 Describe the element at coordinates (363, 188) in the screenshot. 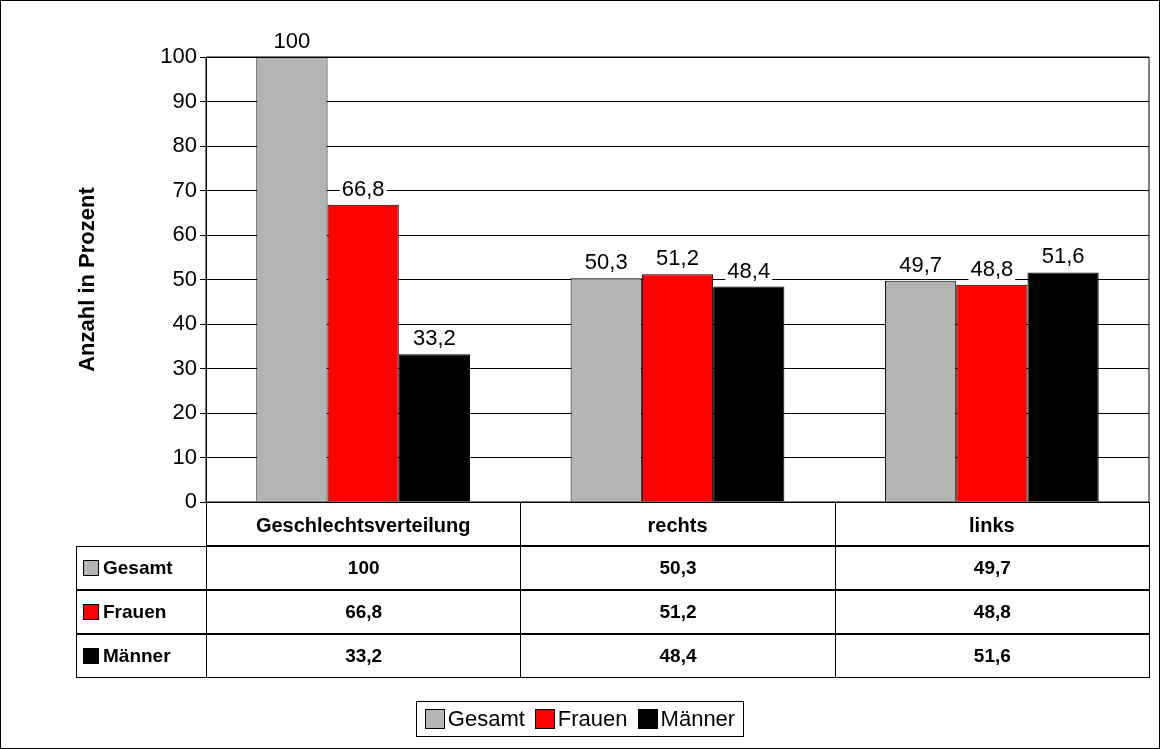

I see `text: 66,8` at that location.